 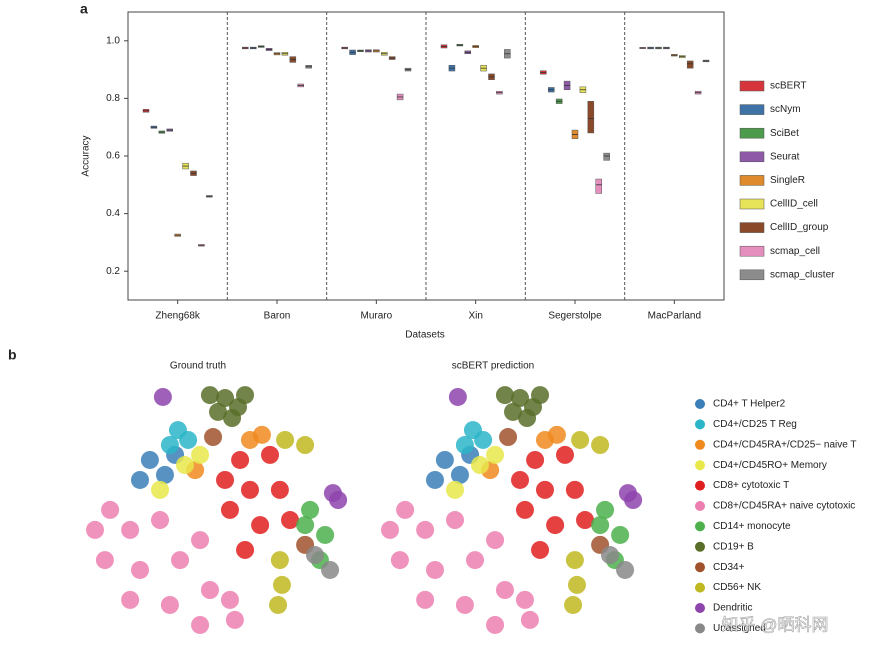 I want to click on panel-label: a, so click(x=84, y=9).